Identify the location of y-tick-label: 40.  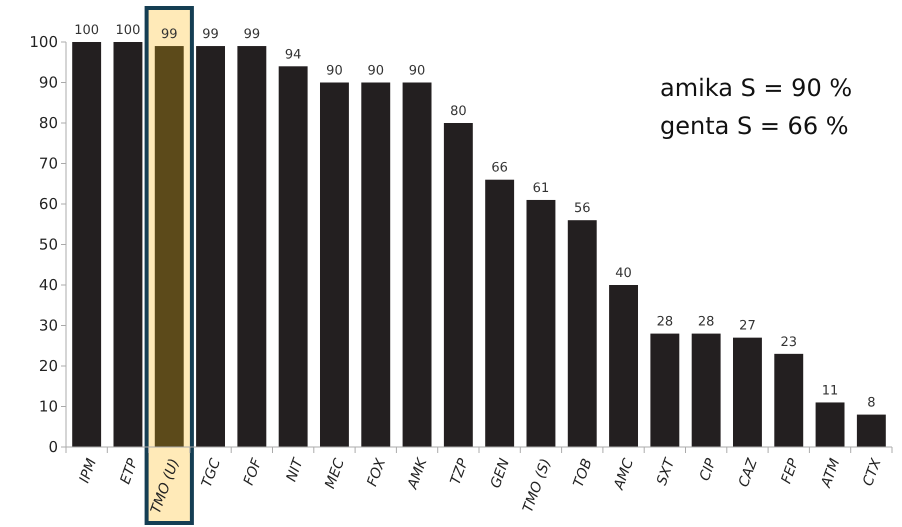
(48, 285).